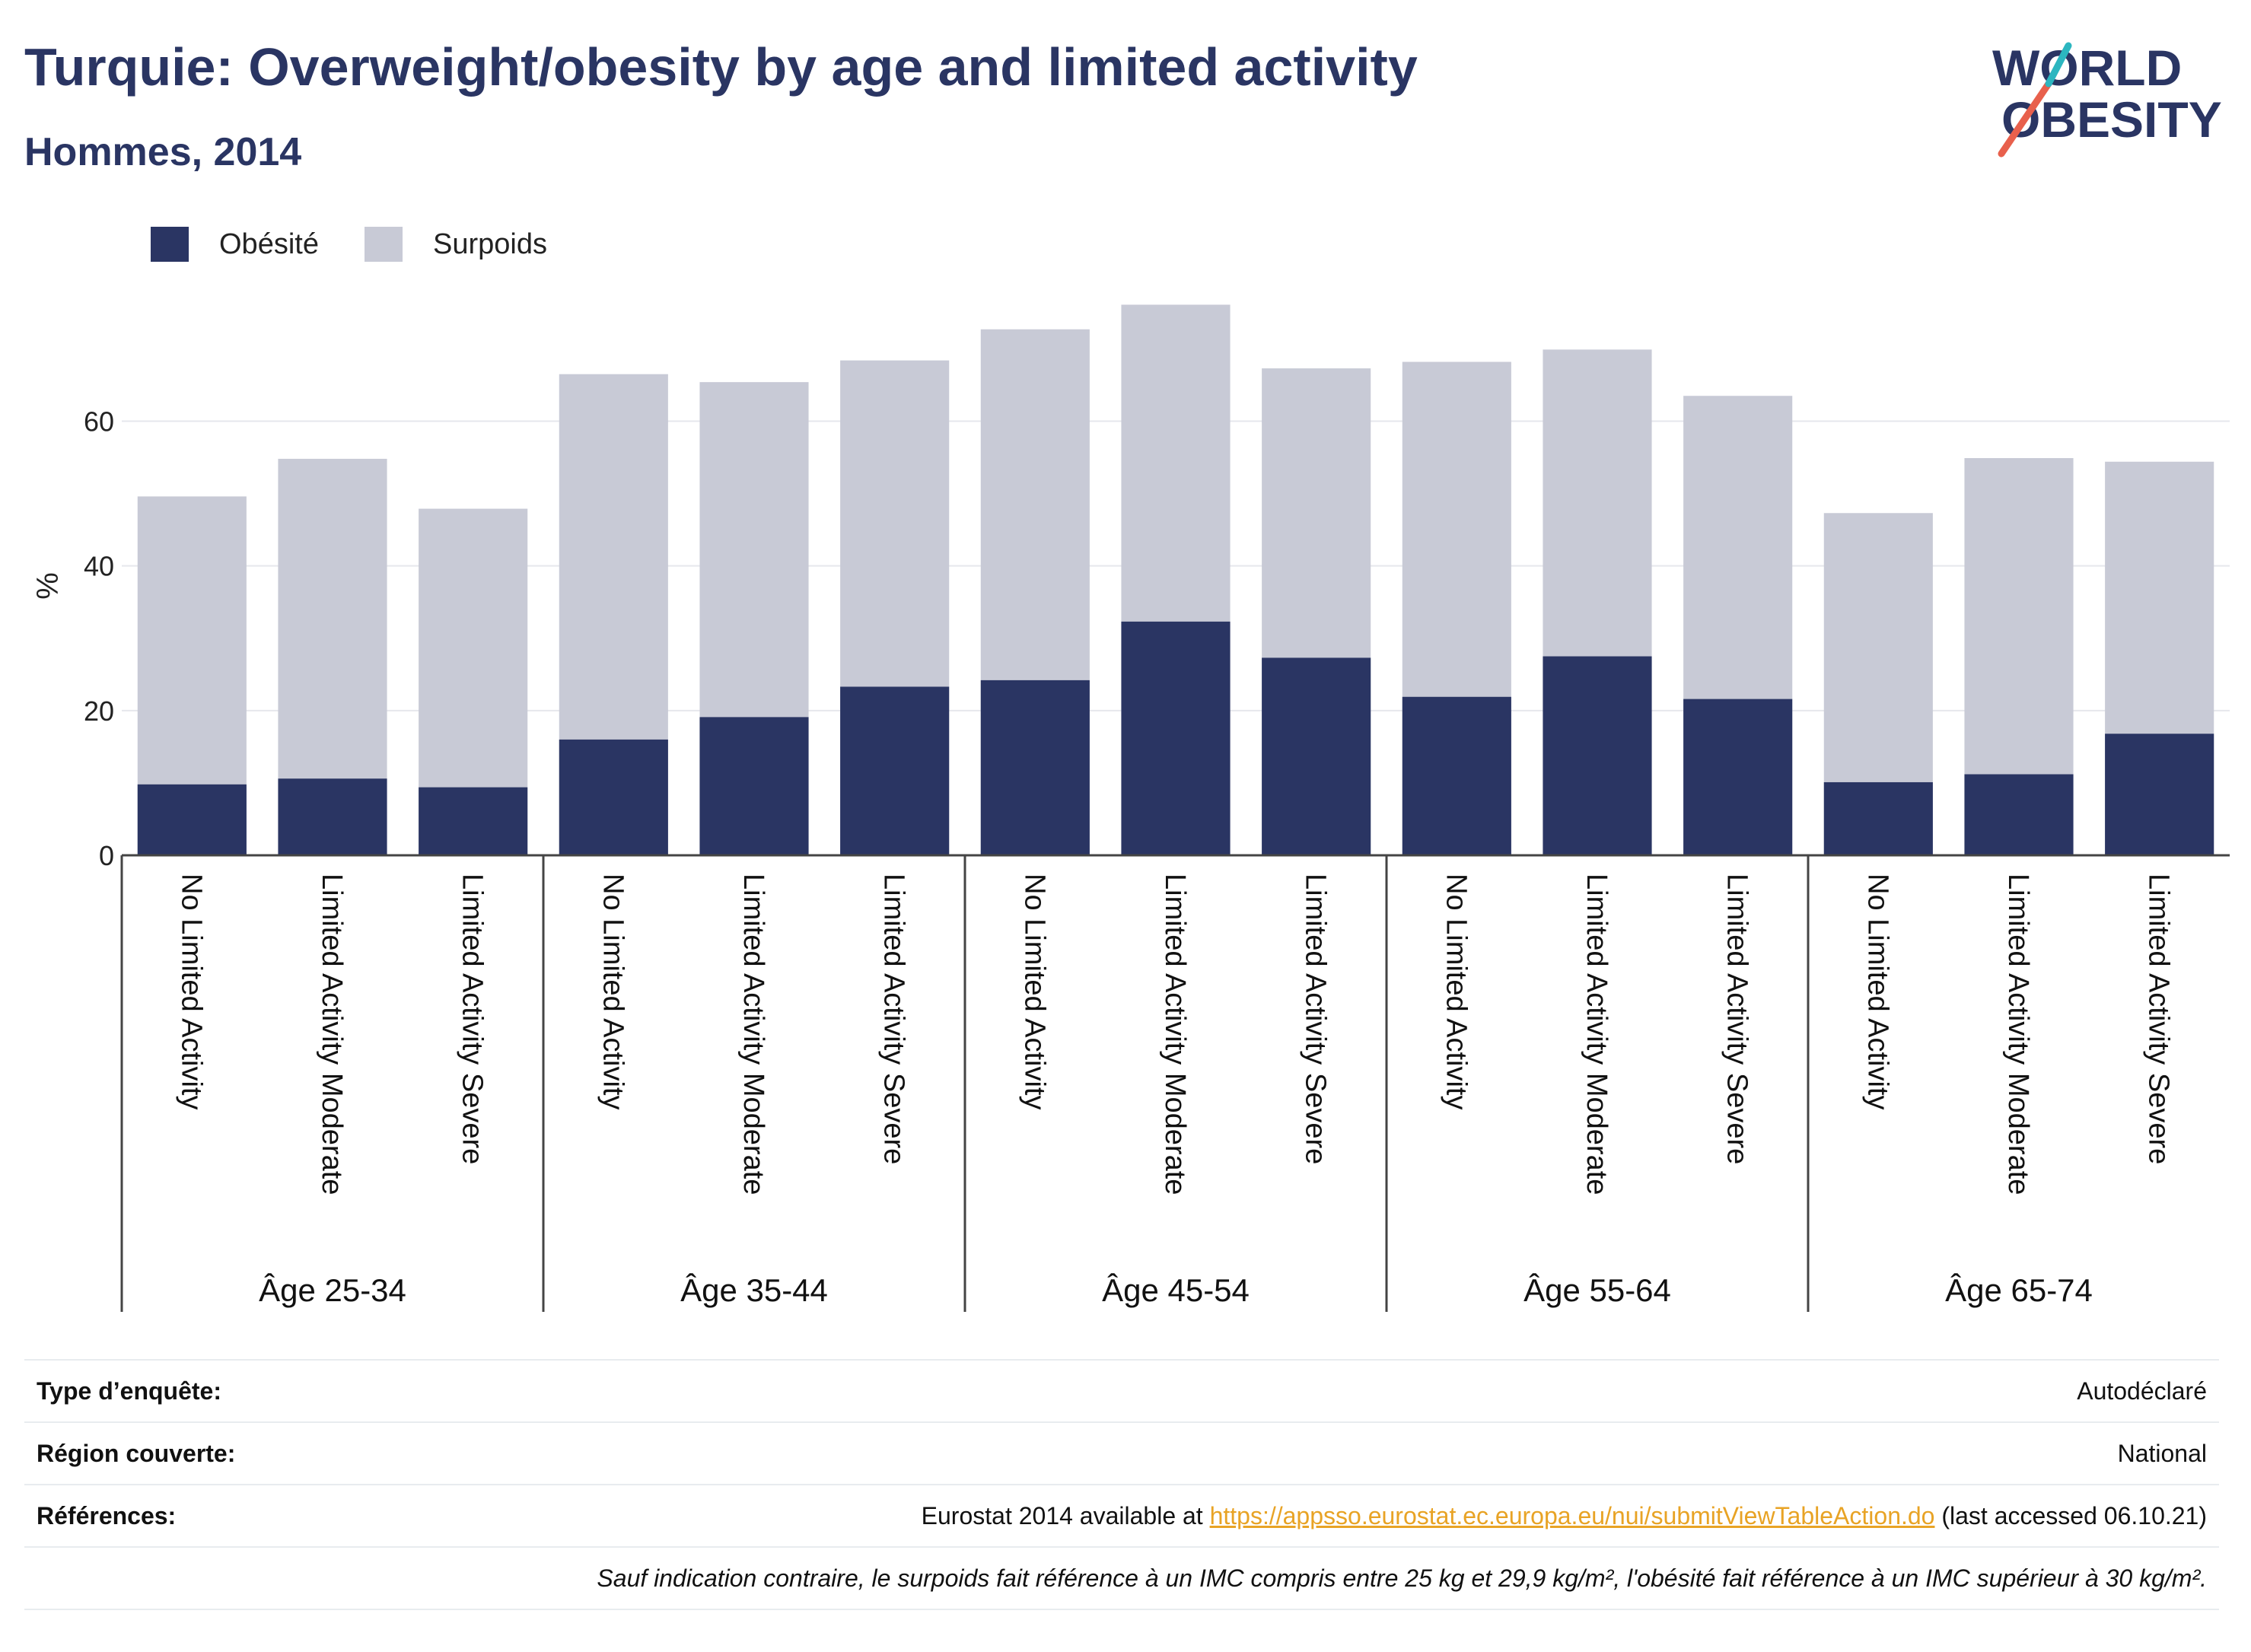  I want to click on logo-word-world: WORLD, so click(2087, 68).